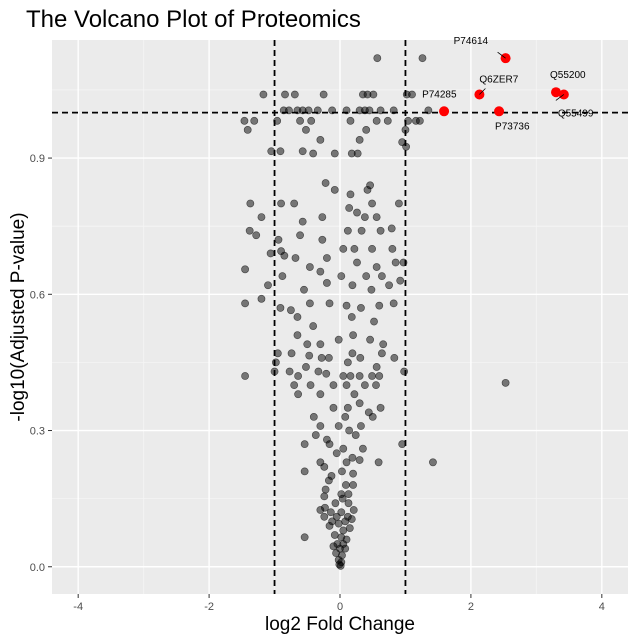 Image resolution: width=636 pixels, height=642 pixels. What do you see at coordinates (444, 111) in the screenshot?
I see `significant-point` at bounding box center [444, 111].